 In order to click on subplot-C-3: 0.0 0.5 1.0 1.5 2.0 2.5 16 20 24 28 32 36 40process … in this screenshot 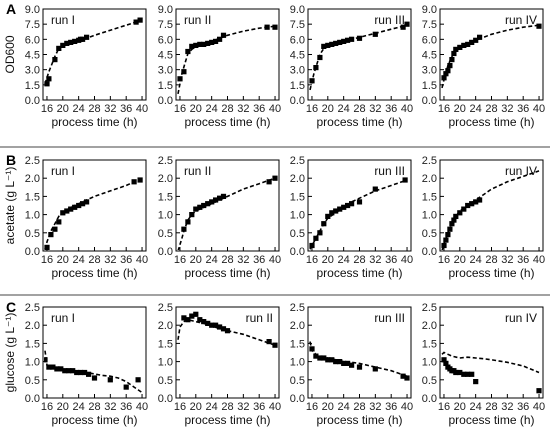, I will do `click(351, 364)`.